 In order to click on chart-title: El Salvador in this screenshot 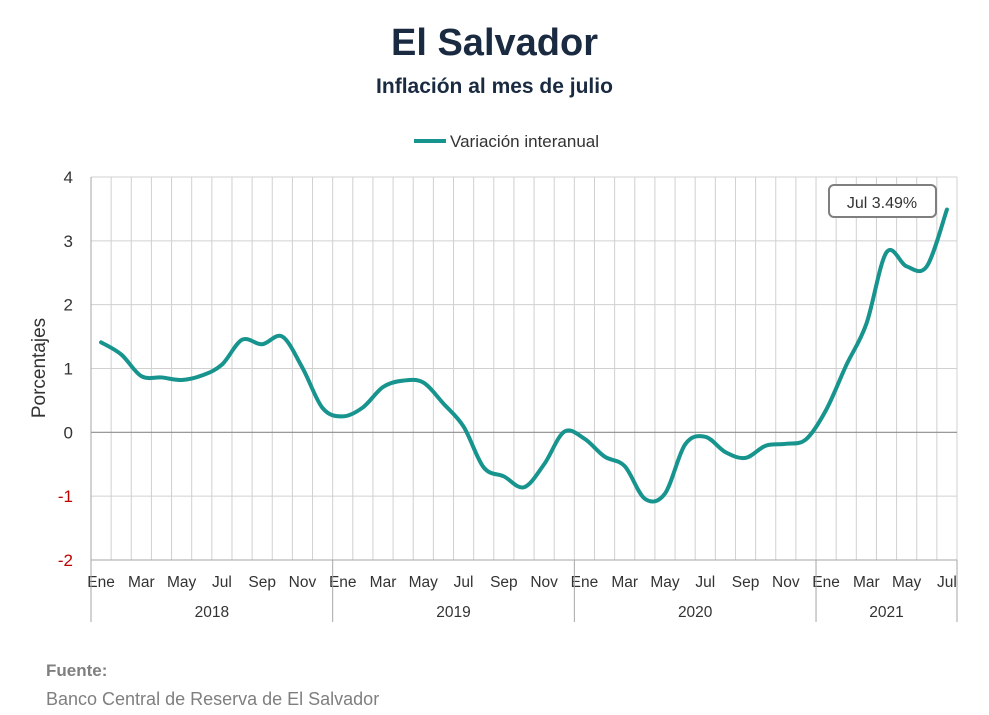, I will do `click(494, 43)`.